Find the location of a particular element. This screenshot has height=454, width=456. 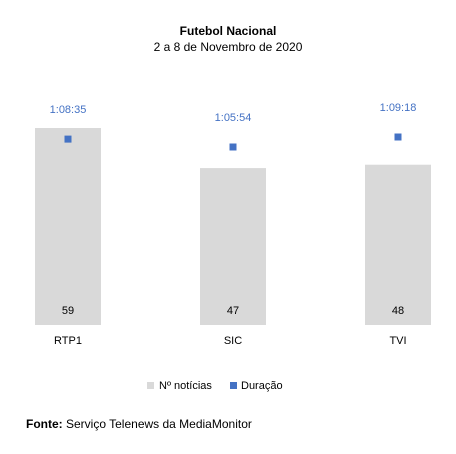

category-label: TVI is located at coordinates (397, 341).